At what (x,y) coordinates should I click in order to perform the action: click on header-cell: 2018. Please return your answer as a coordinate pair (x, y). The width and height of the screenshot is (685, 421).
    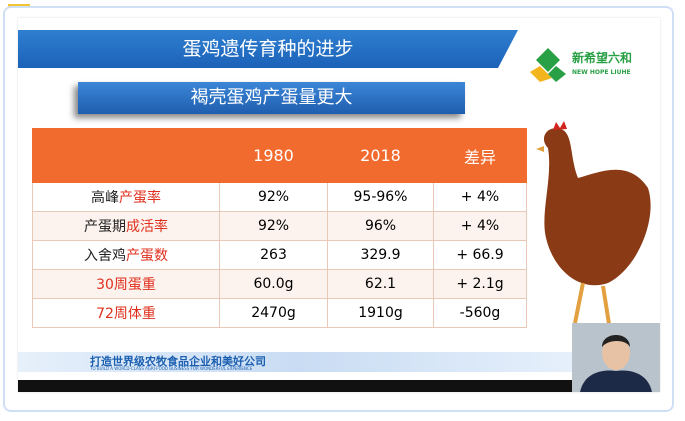
    Looking at the image, I should click on (380, 155).